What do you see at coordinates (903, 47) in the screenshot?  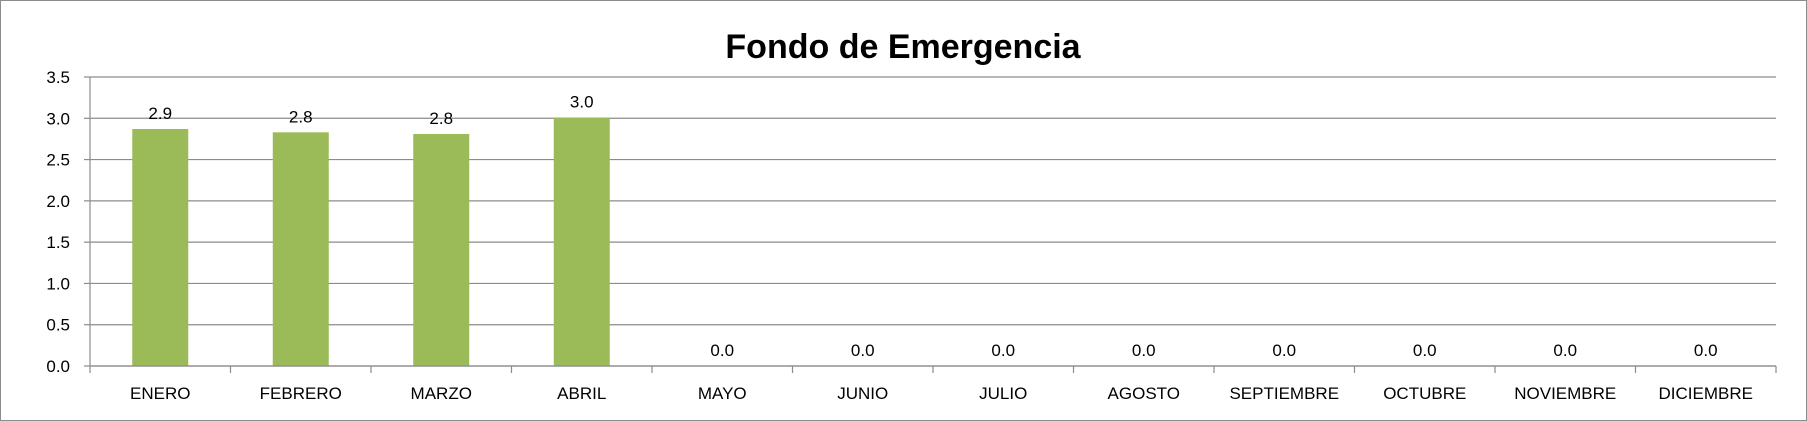 I see `chart-title: Fondo de Emergencia` at bounding box center [903, 47].